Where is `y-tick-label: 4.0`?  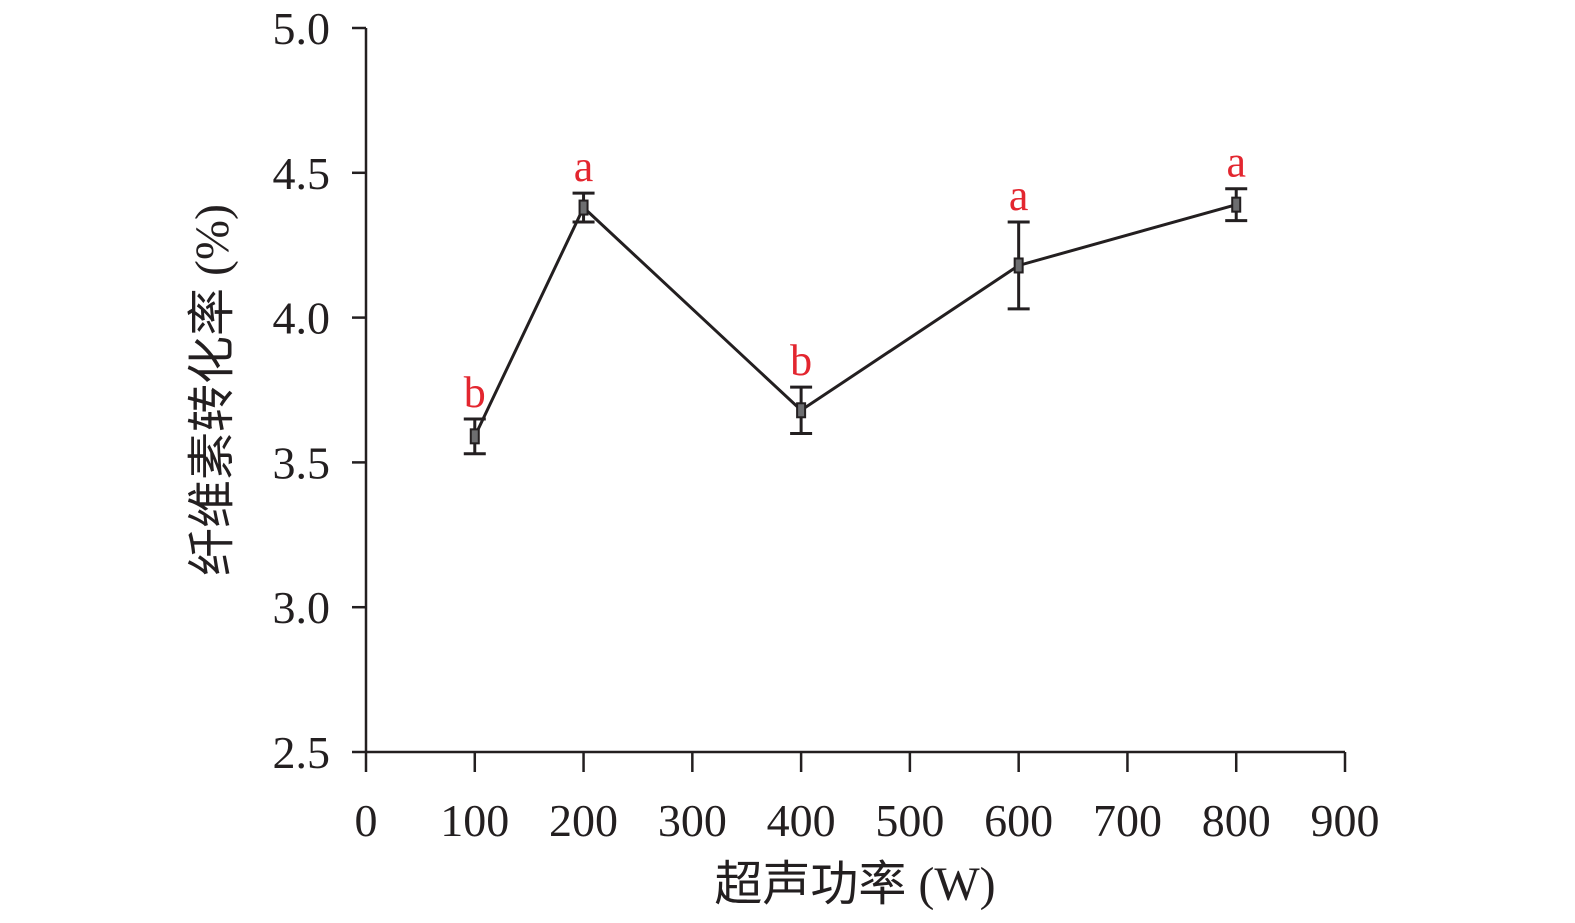
y-tick-label: 4.0 is located at coordinates (302, 318).